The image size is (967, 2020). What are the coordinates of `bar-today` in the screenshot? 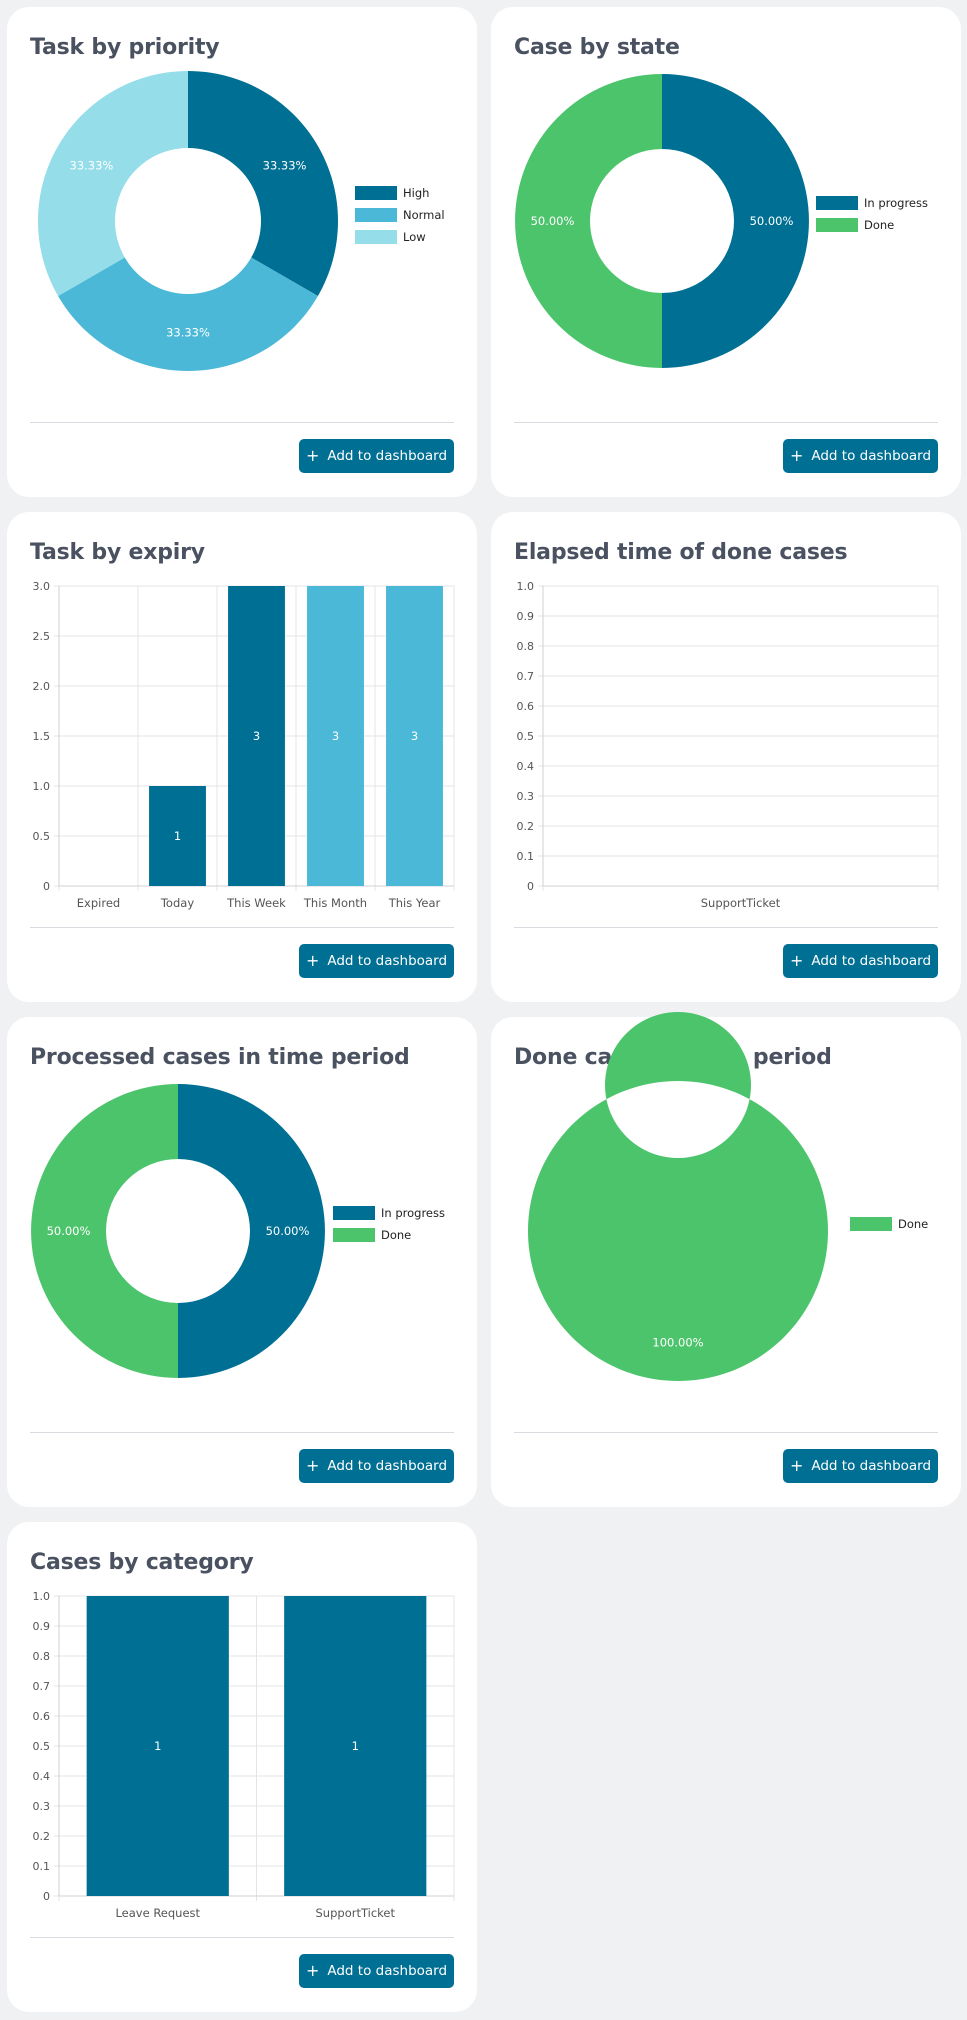 It's located at (177, 836).